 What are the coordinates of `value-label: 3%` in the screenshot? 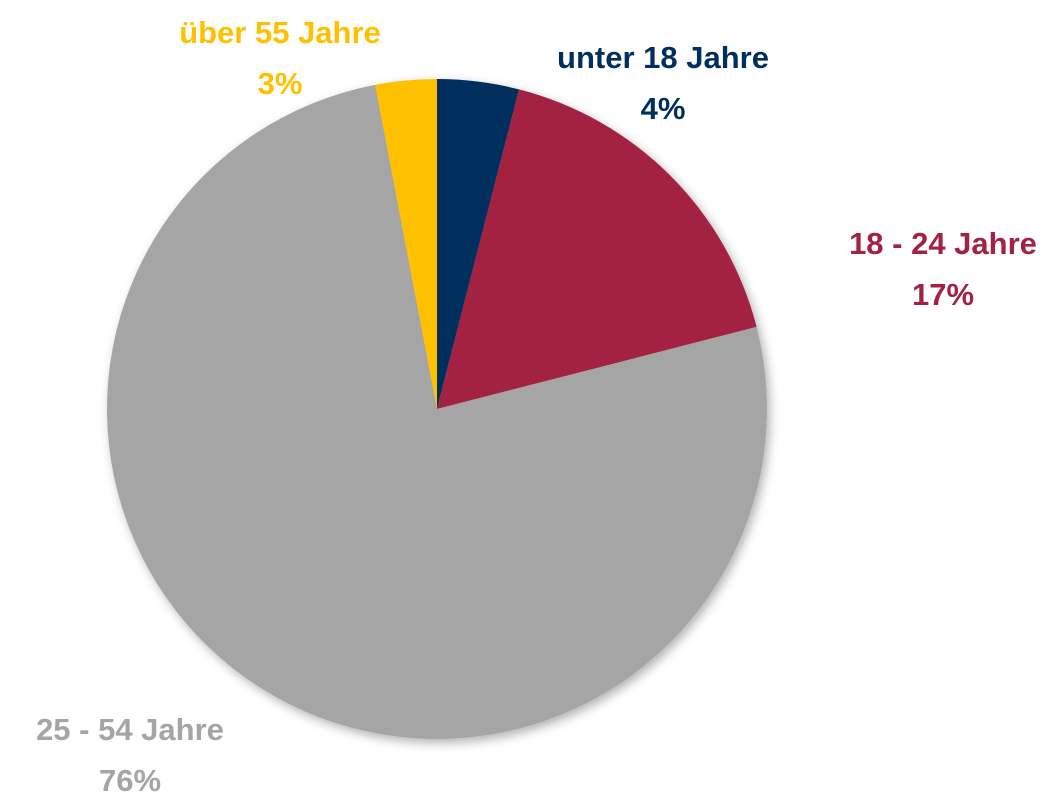 It's located at (280, 83).